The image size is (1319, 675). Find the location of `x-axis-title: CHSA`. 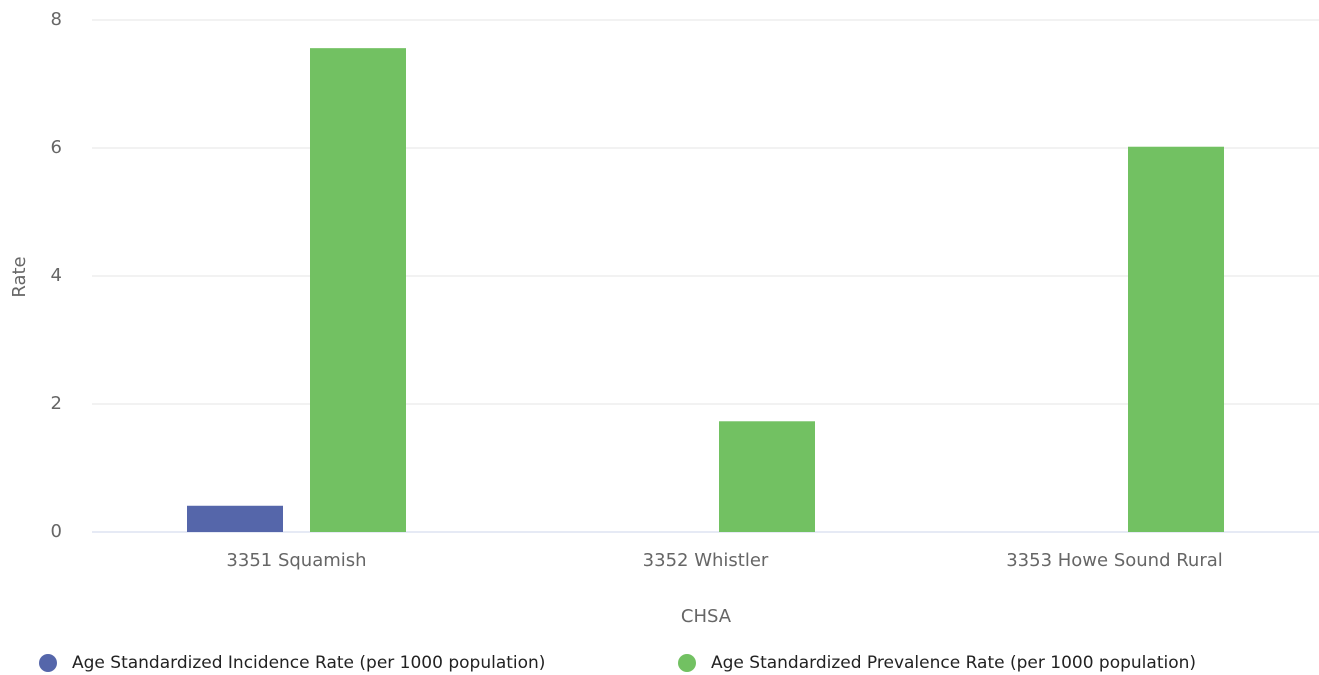

x-axis-title: CHSA is located at coordinates (706, 616).